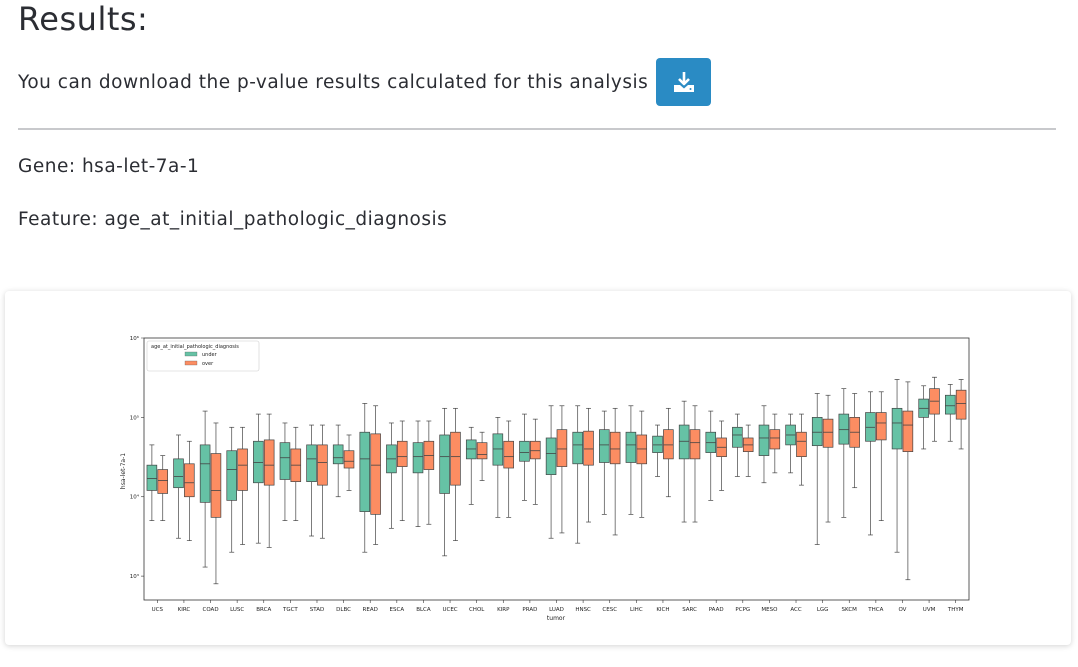 The width and height of the screenshot is (1078, 667). What do you see at coordinates (769, 610) in the screenshot?
I see `x-tick-label-meso: MESO` at bounding box center [769, 610].